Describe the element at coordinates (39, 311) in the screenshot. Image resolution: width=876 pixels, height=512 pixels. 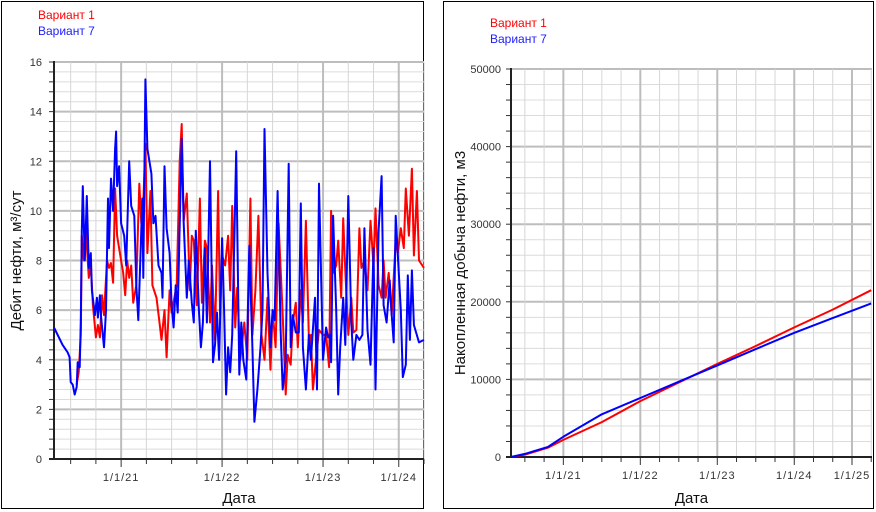
I see `y-tick-label: 6` at that location.